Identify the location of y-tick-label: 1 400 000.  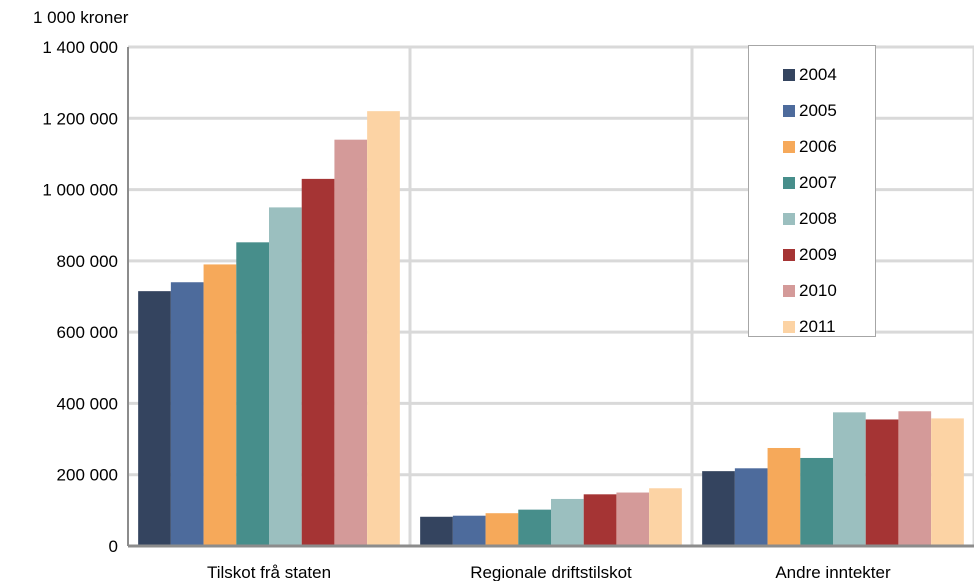
(80, 47).